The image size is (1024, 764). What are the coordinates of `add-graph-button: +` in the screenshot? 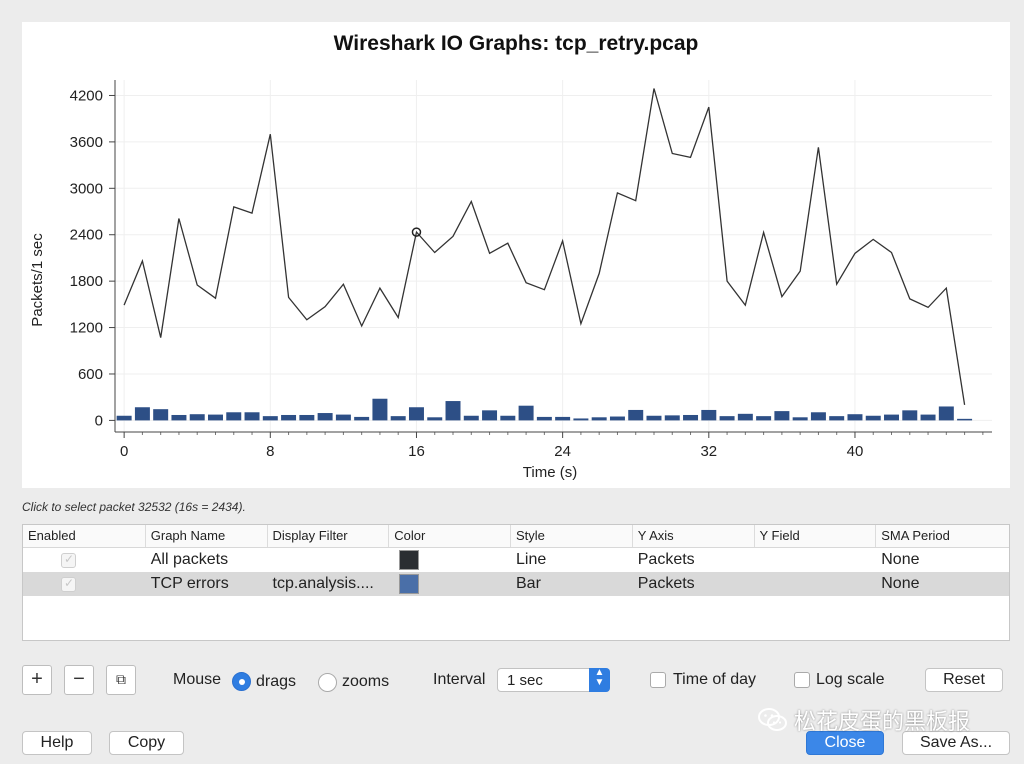 It's located at (37, 680).